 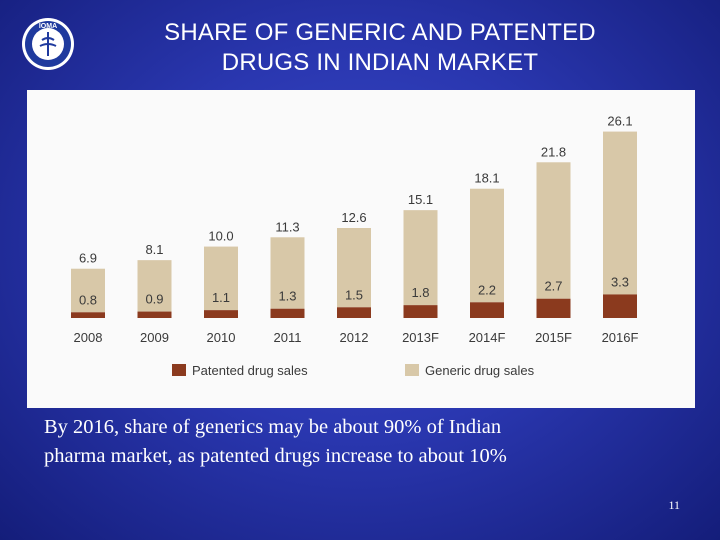 I want to click on generic-bar-2009, so click(x=154, y=286).